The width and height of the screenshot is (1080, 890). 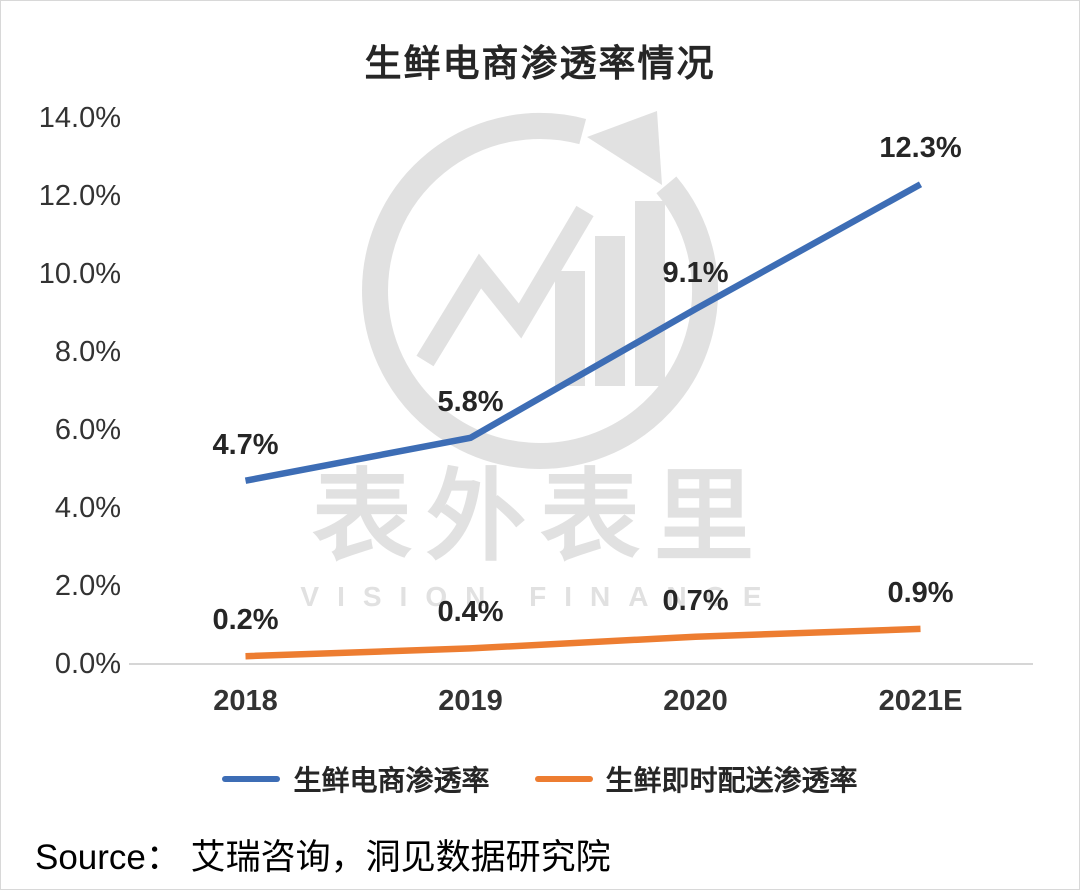 What do you see at coordinates (920, 592) in the screenshot?
I see `data-label: 0.9%` at bounding box center [920, 592].